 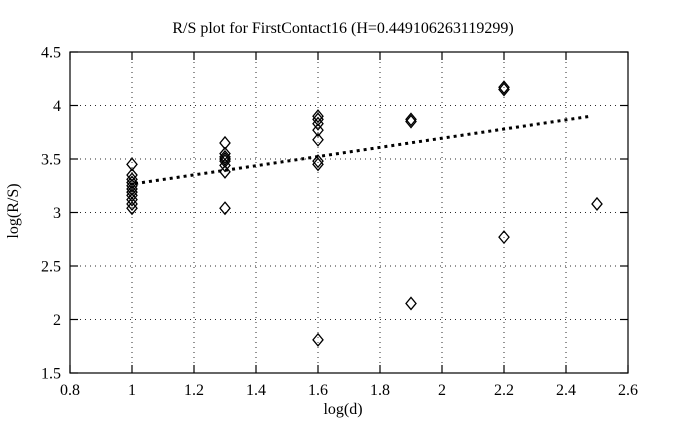 I want to click on x-tick-label: 0.8, so click(x=70, y=390).